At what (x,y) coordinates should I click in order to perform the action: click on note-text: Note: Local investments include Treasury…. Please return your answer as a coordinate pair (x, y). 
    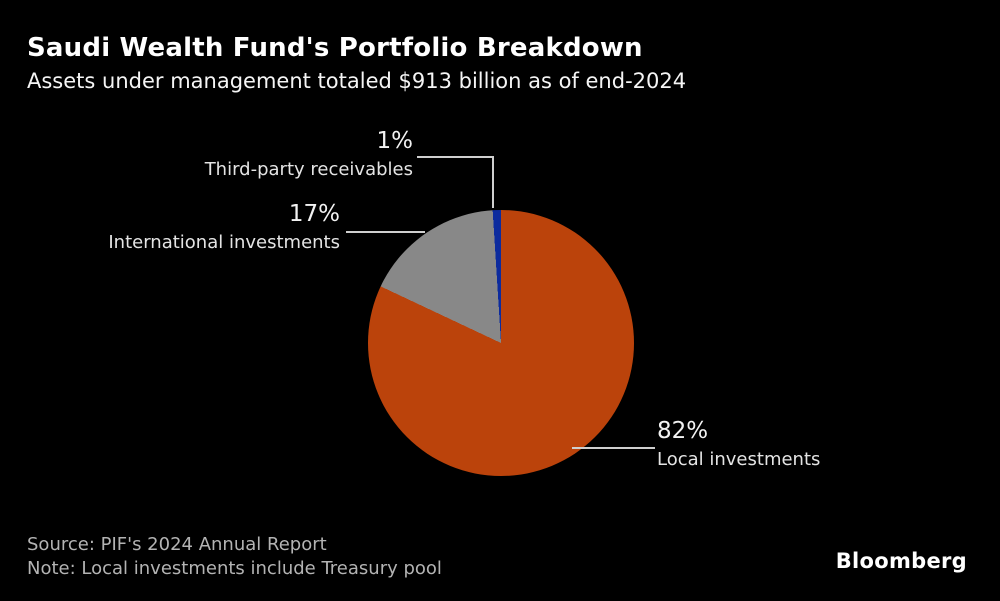
    Looking at the image, I should click on (234, 569).